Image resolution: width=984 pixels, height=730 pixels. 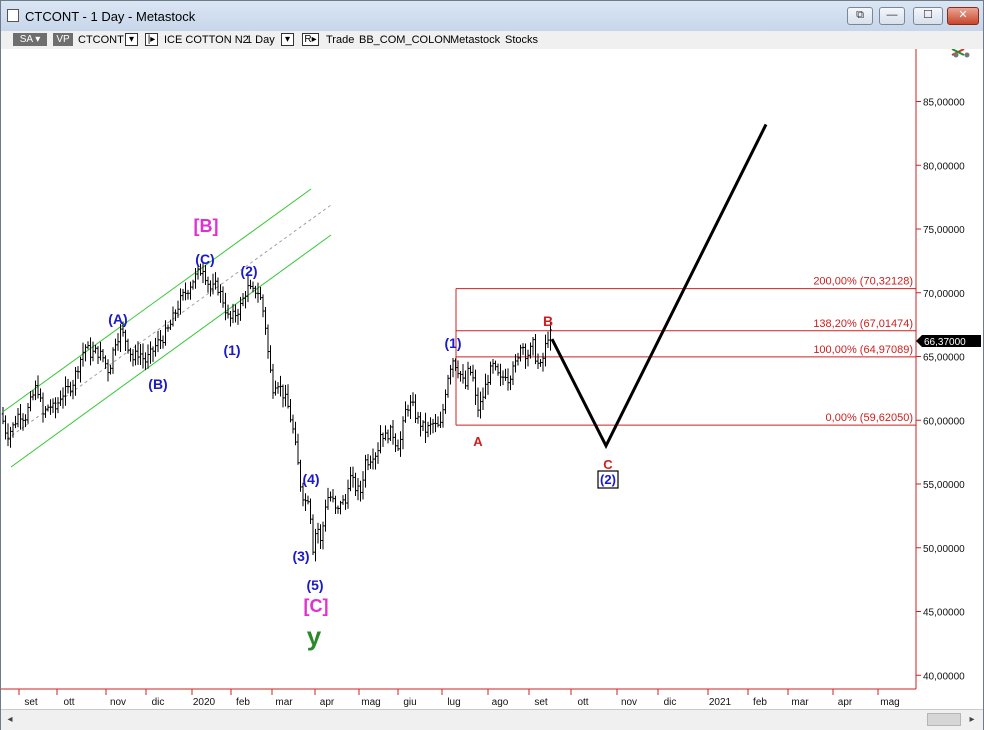 What do you see at coordinates (522, 40) in the screenshot?
I see `type-label: Stocks` at bounding box center [522, 40].